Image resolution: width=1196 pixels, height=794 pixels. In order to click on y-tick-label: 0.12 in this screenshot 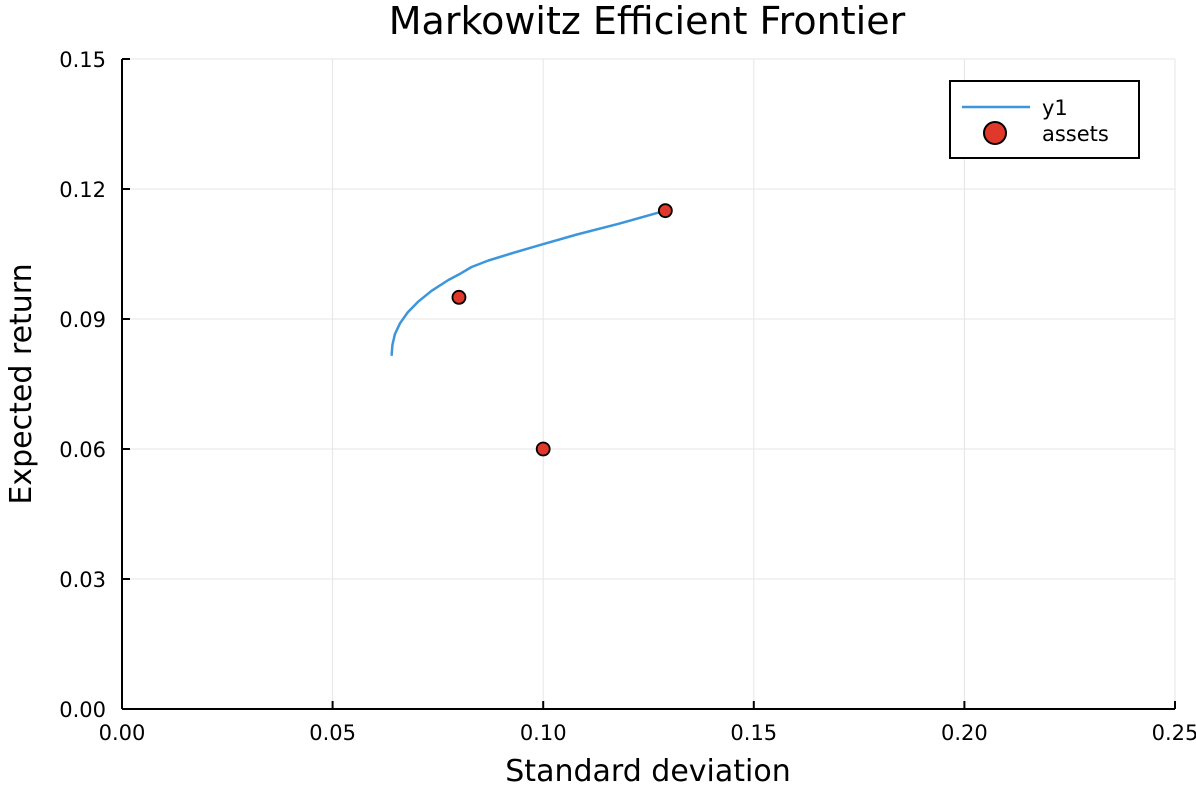, I will do `click(82, 190)`.